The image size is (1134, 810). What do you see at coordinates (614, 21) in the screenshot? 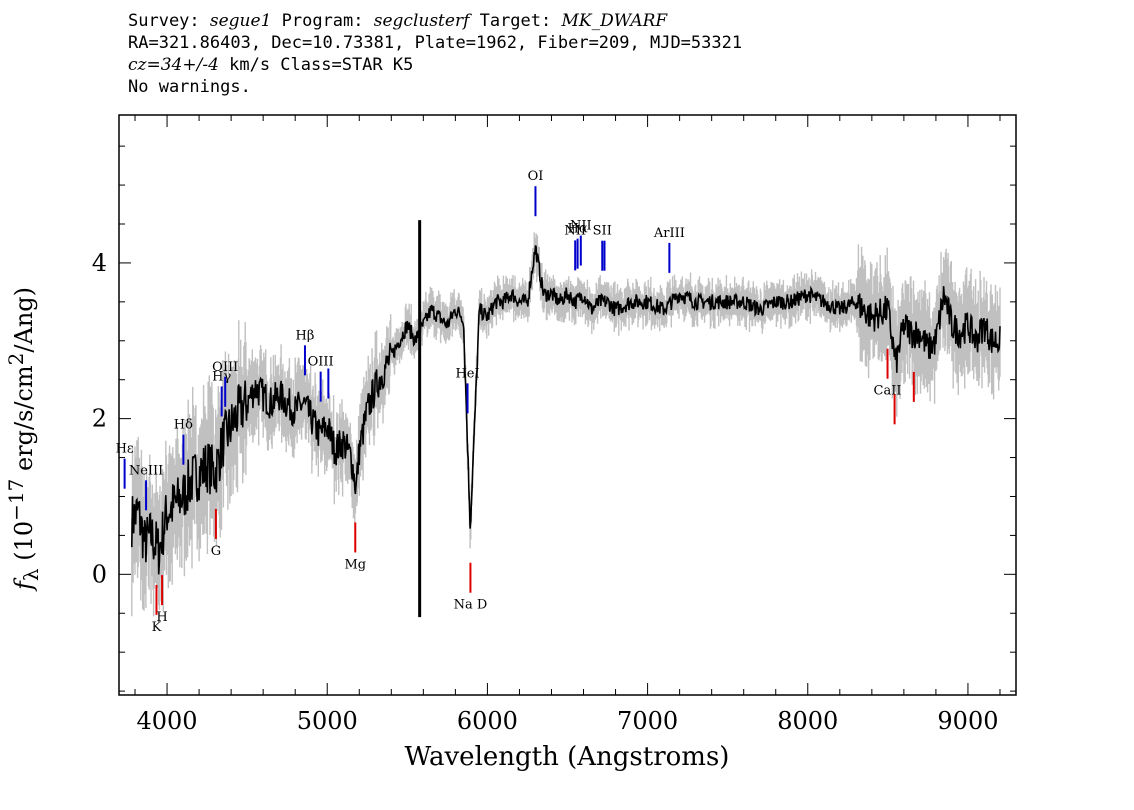
I see `target-value: MK_DWARF` at bounding box center [614, 21].